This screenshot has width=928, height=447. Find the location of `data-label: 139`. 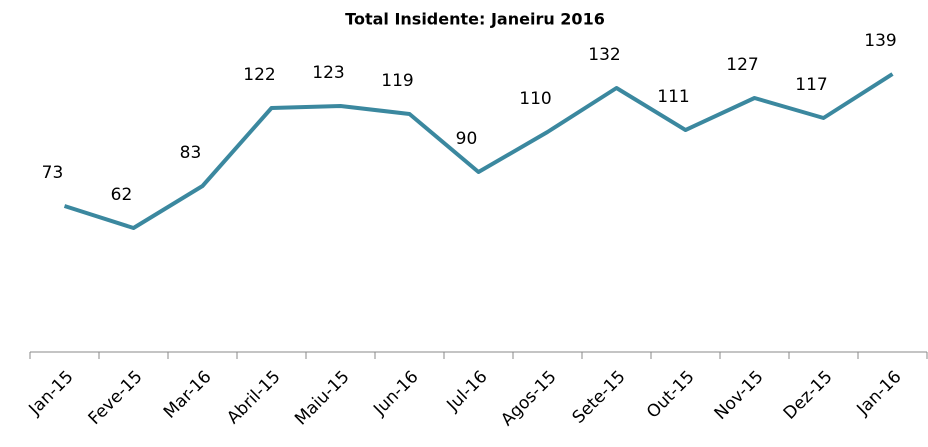

data-label: 139 is located at coordinates (880, 41).